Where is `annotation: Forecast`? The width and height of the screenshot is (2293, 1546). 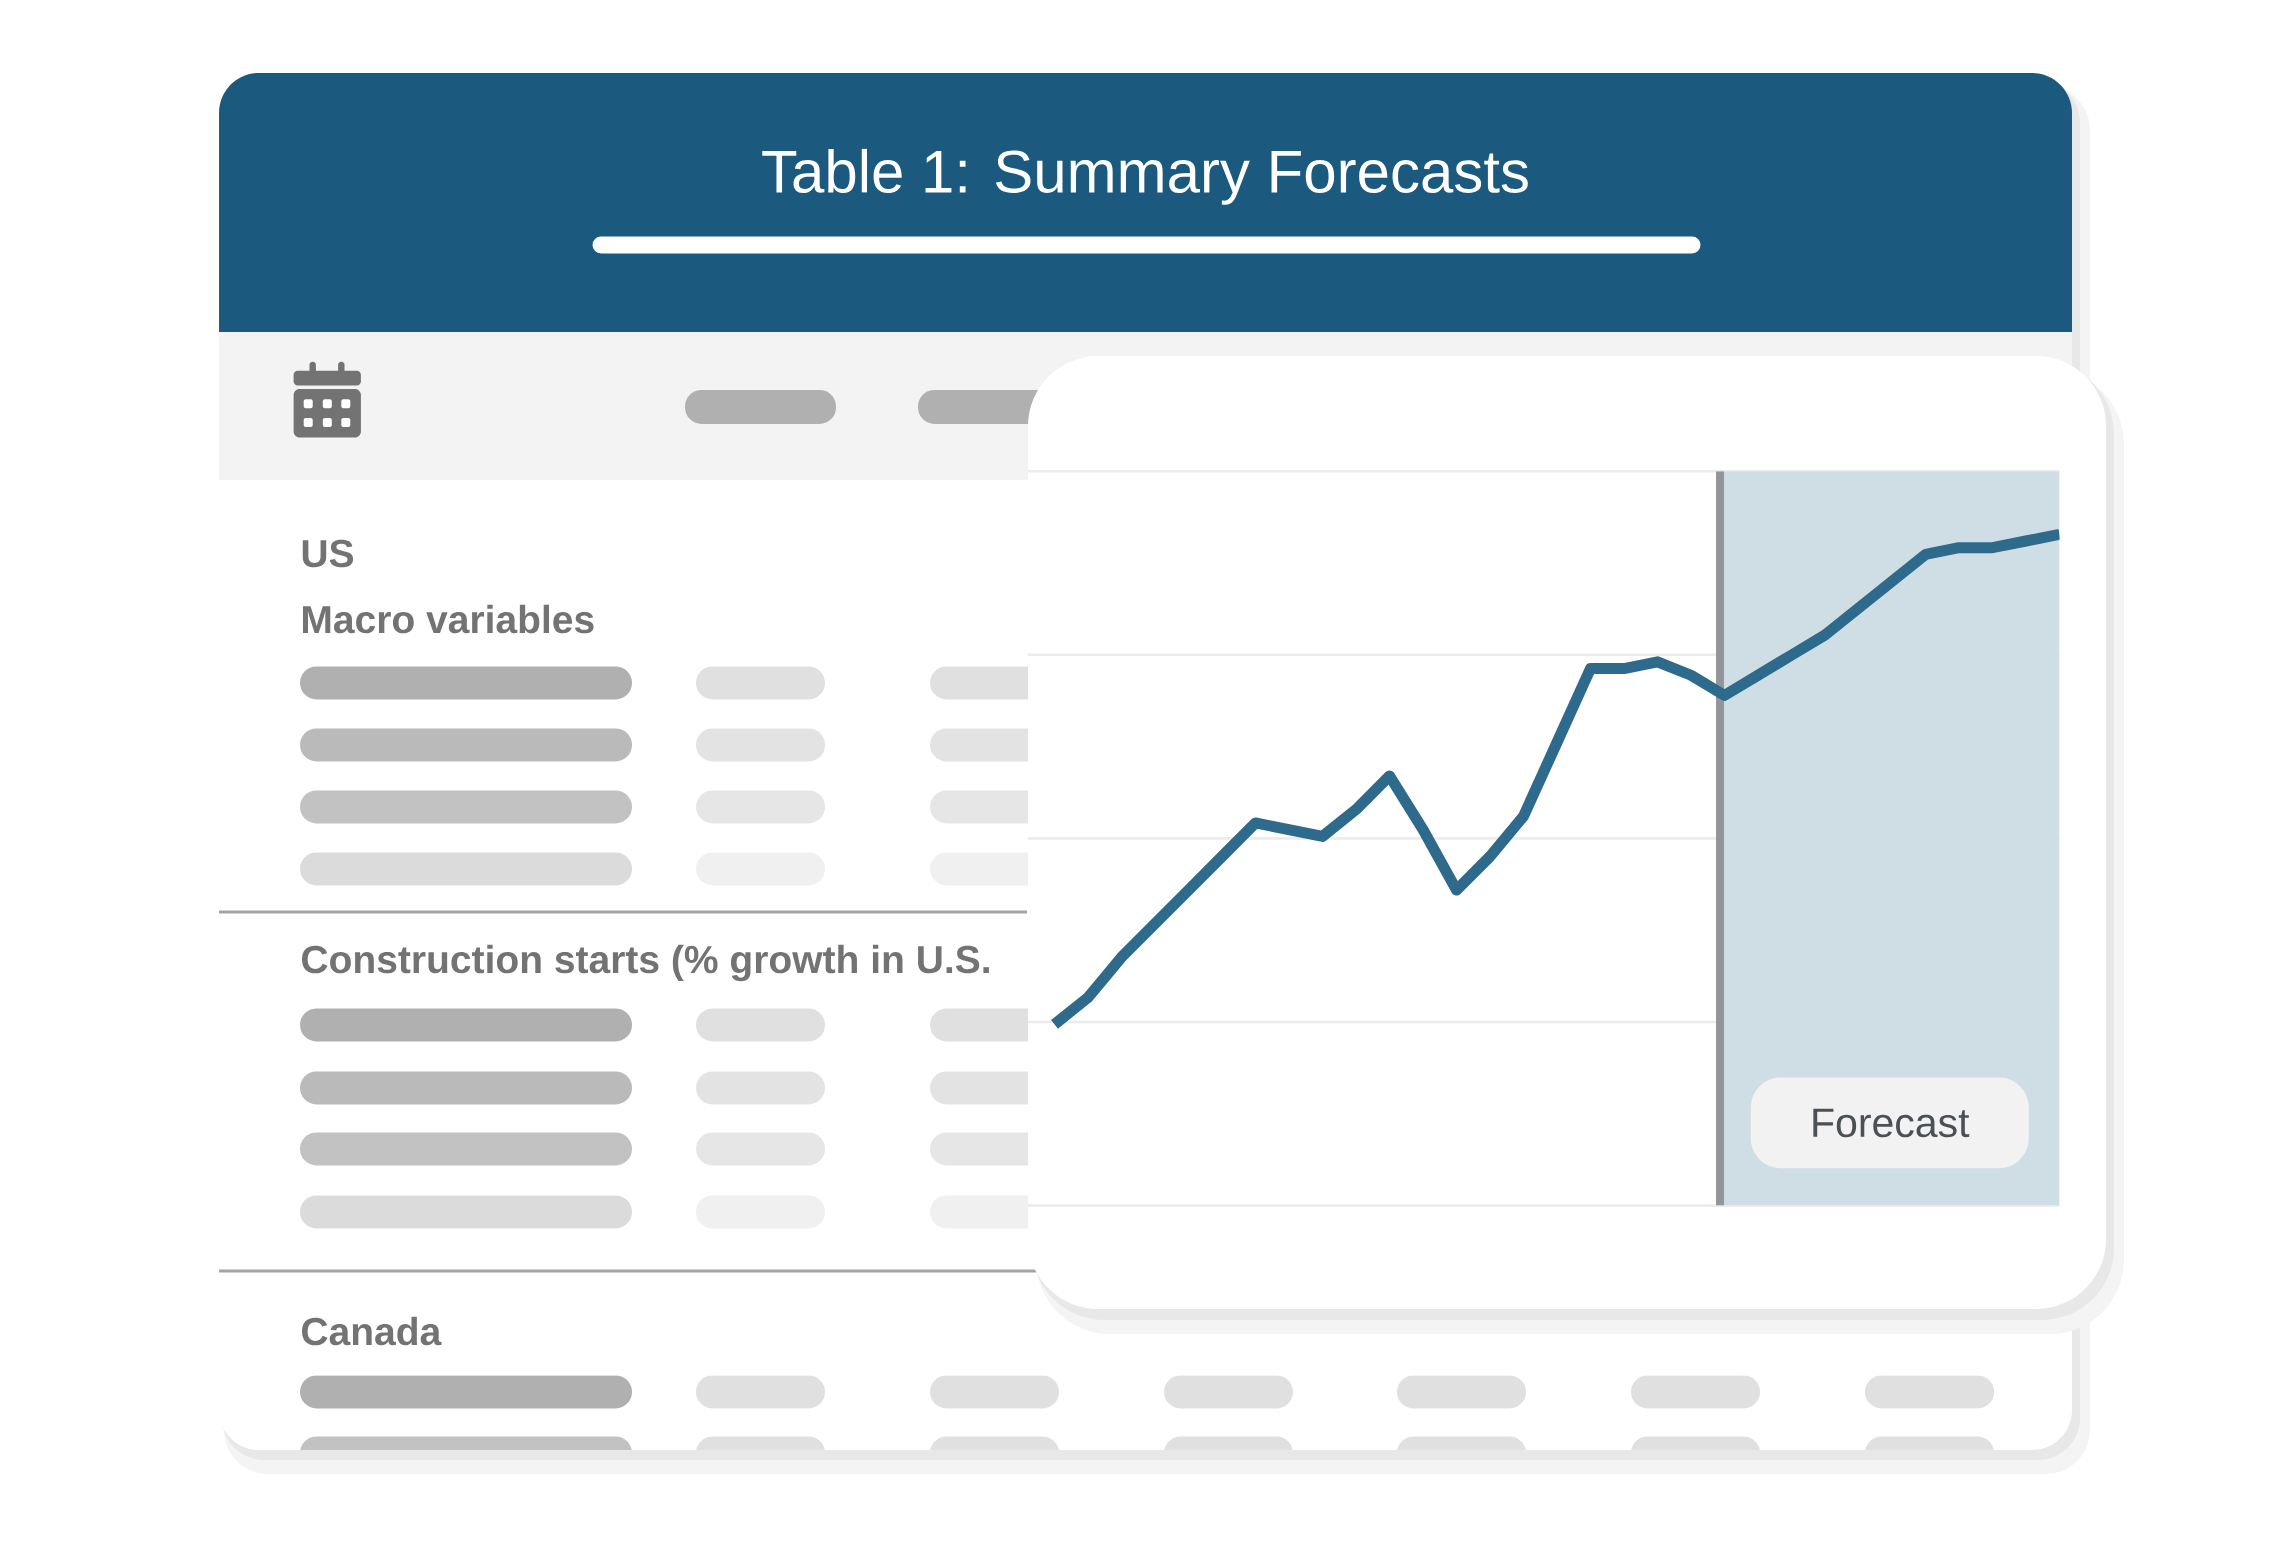 annotation: Forecast is located at coordinates (1891, 1123).